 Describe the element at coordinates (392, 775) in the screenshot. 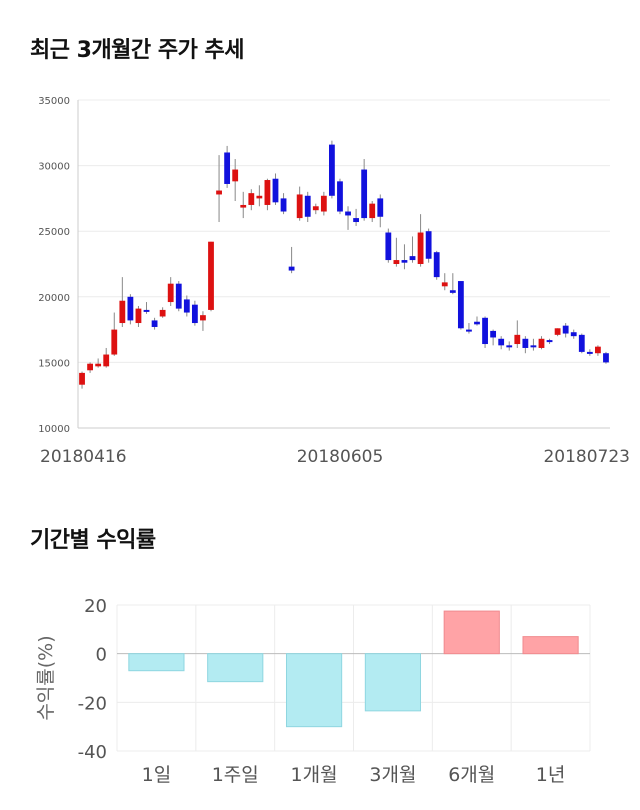

I see `x-tick-label: 3개월` at that location.